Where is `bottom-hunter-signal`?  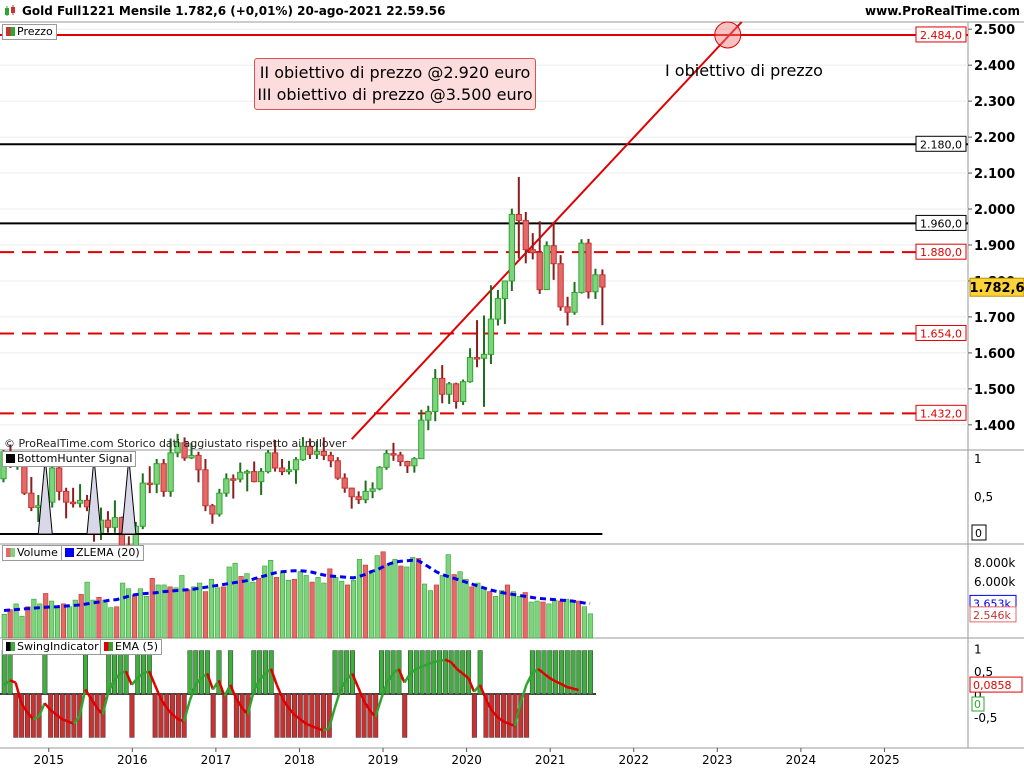
bottom-hunter-signal is located at coordinates (129, 496).